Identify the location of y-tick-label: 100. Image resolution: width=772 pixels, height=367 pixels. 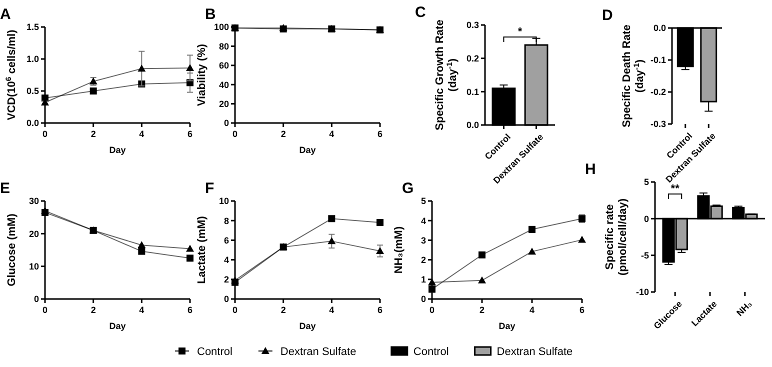
(221, 27).